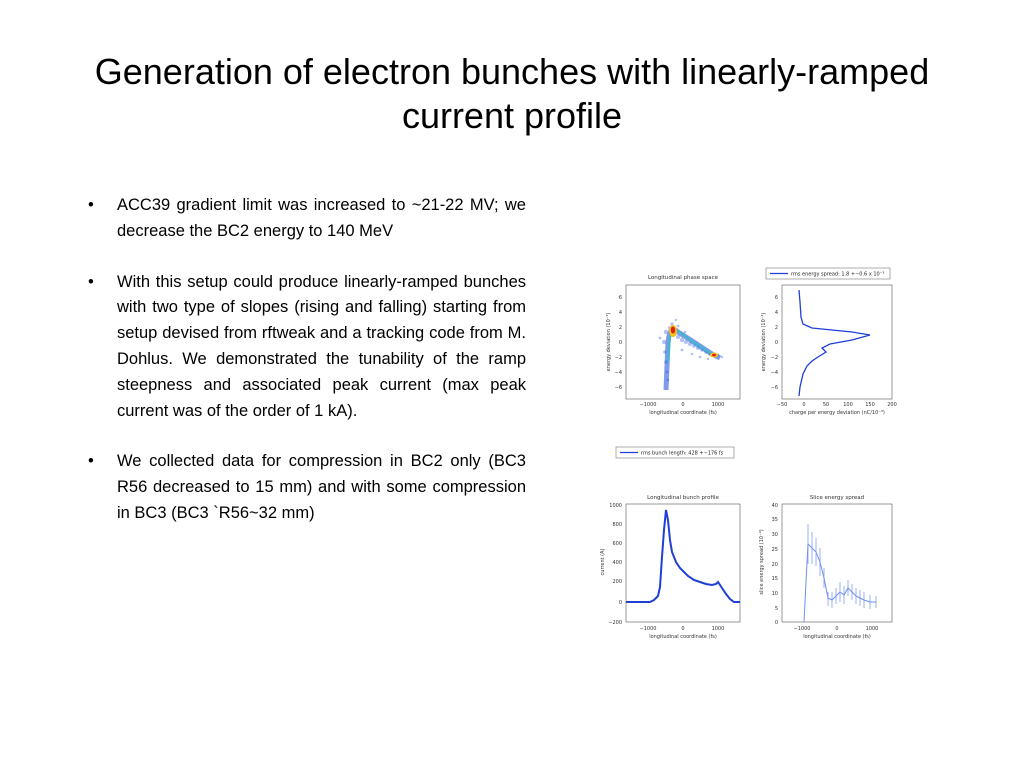 Image resolution: width=1024 pixels, height=768 pixels. I want to click on phase-ytick: 6, so click(620, 298).